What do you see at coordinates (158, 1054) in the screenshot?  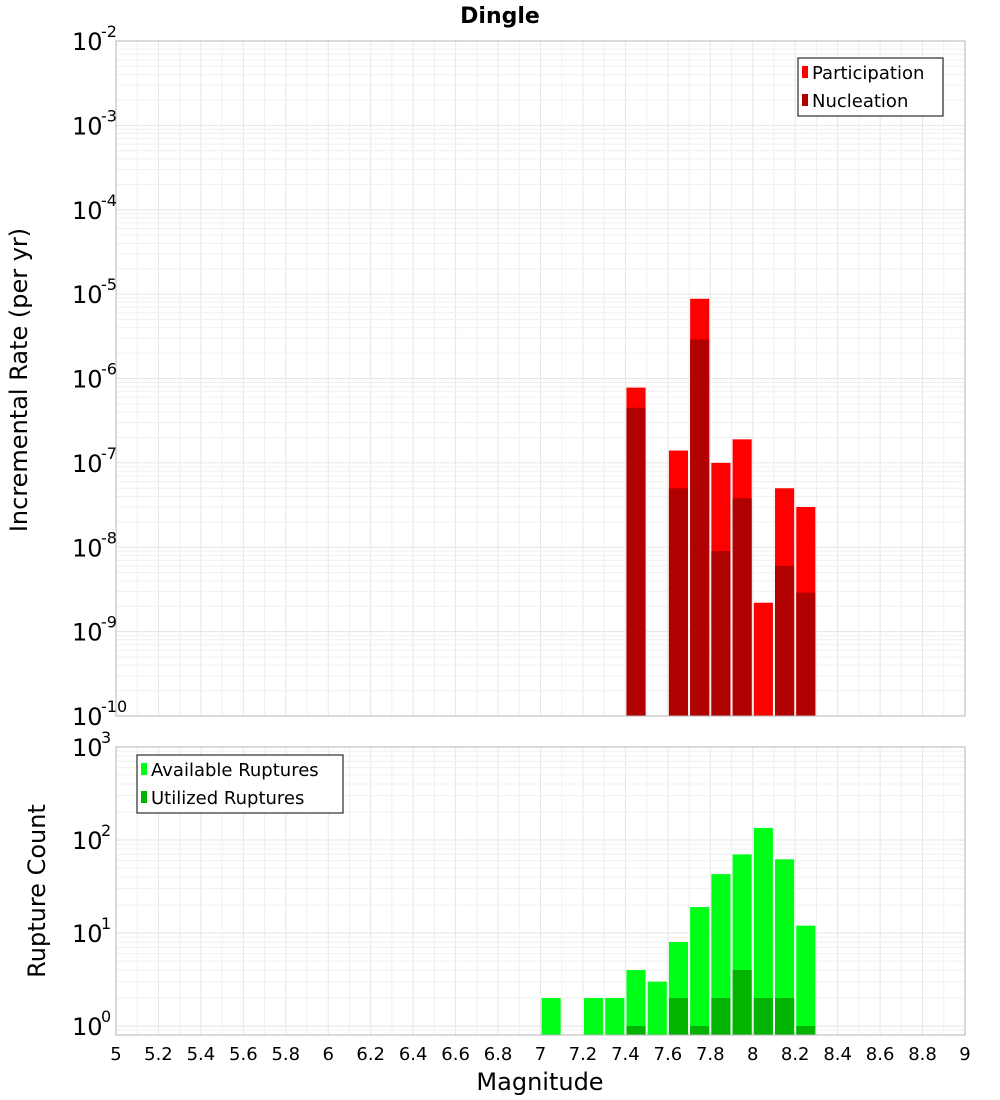 I see `x-tick-label: 5.2` at bounding box center [158, 1054].